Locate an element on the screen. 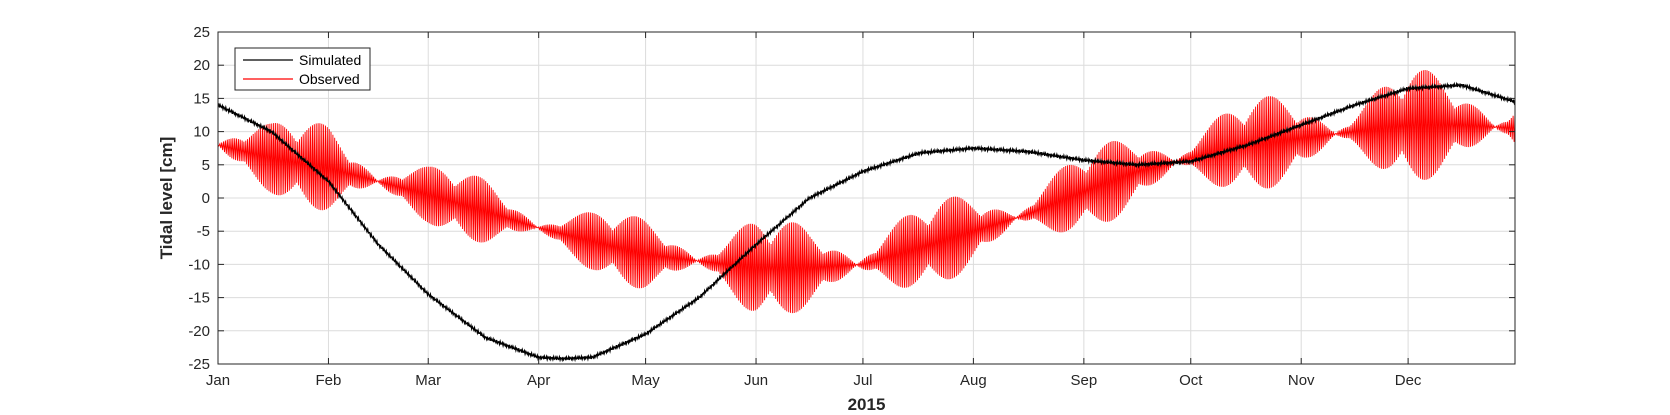 The height and width of the screenshot is (415, 1670). y-tick-label: 0 is located at coordinates (206, 198).